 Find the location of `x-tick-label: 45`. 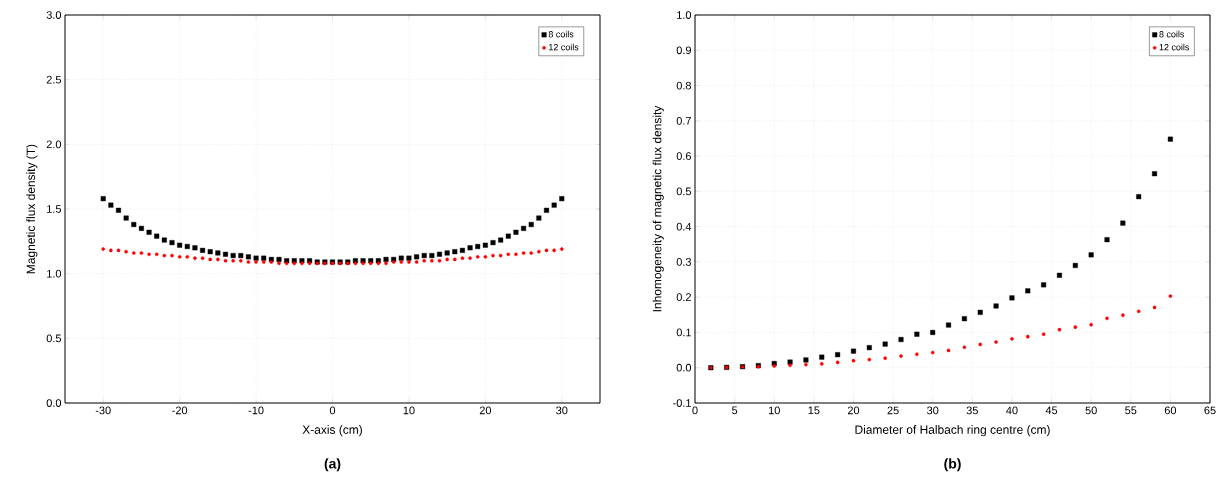

x-tick-label: 45 is located at coordinates (1051, 410).